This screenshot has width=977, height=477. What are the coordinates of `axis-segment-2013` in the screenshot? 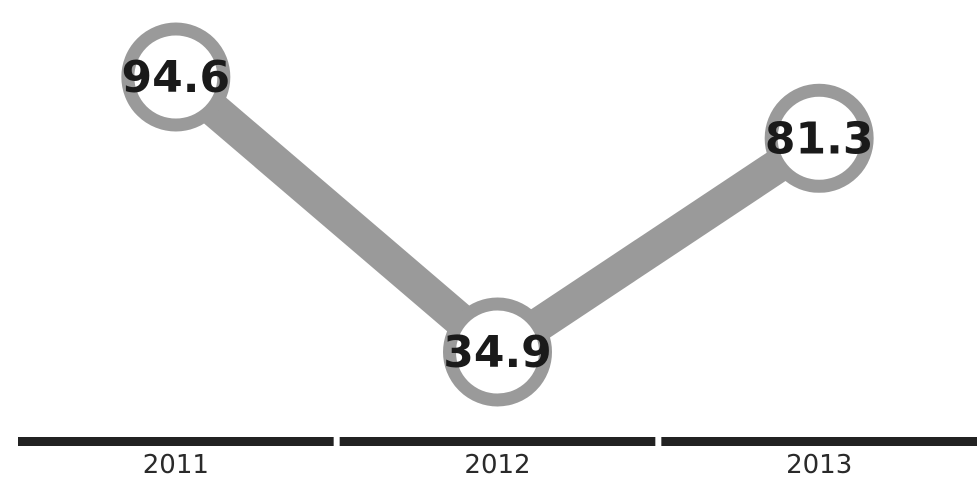 It's located at (819, 441).